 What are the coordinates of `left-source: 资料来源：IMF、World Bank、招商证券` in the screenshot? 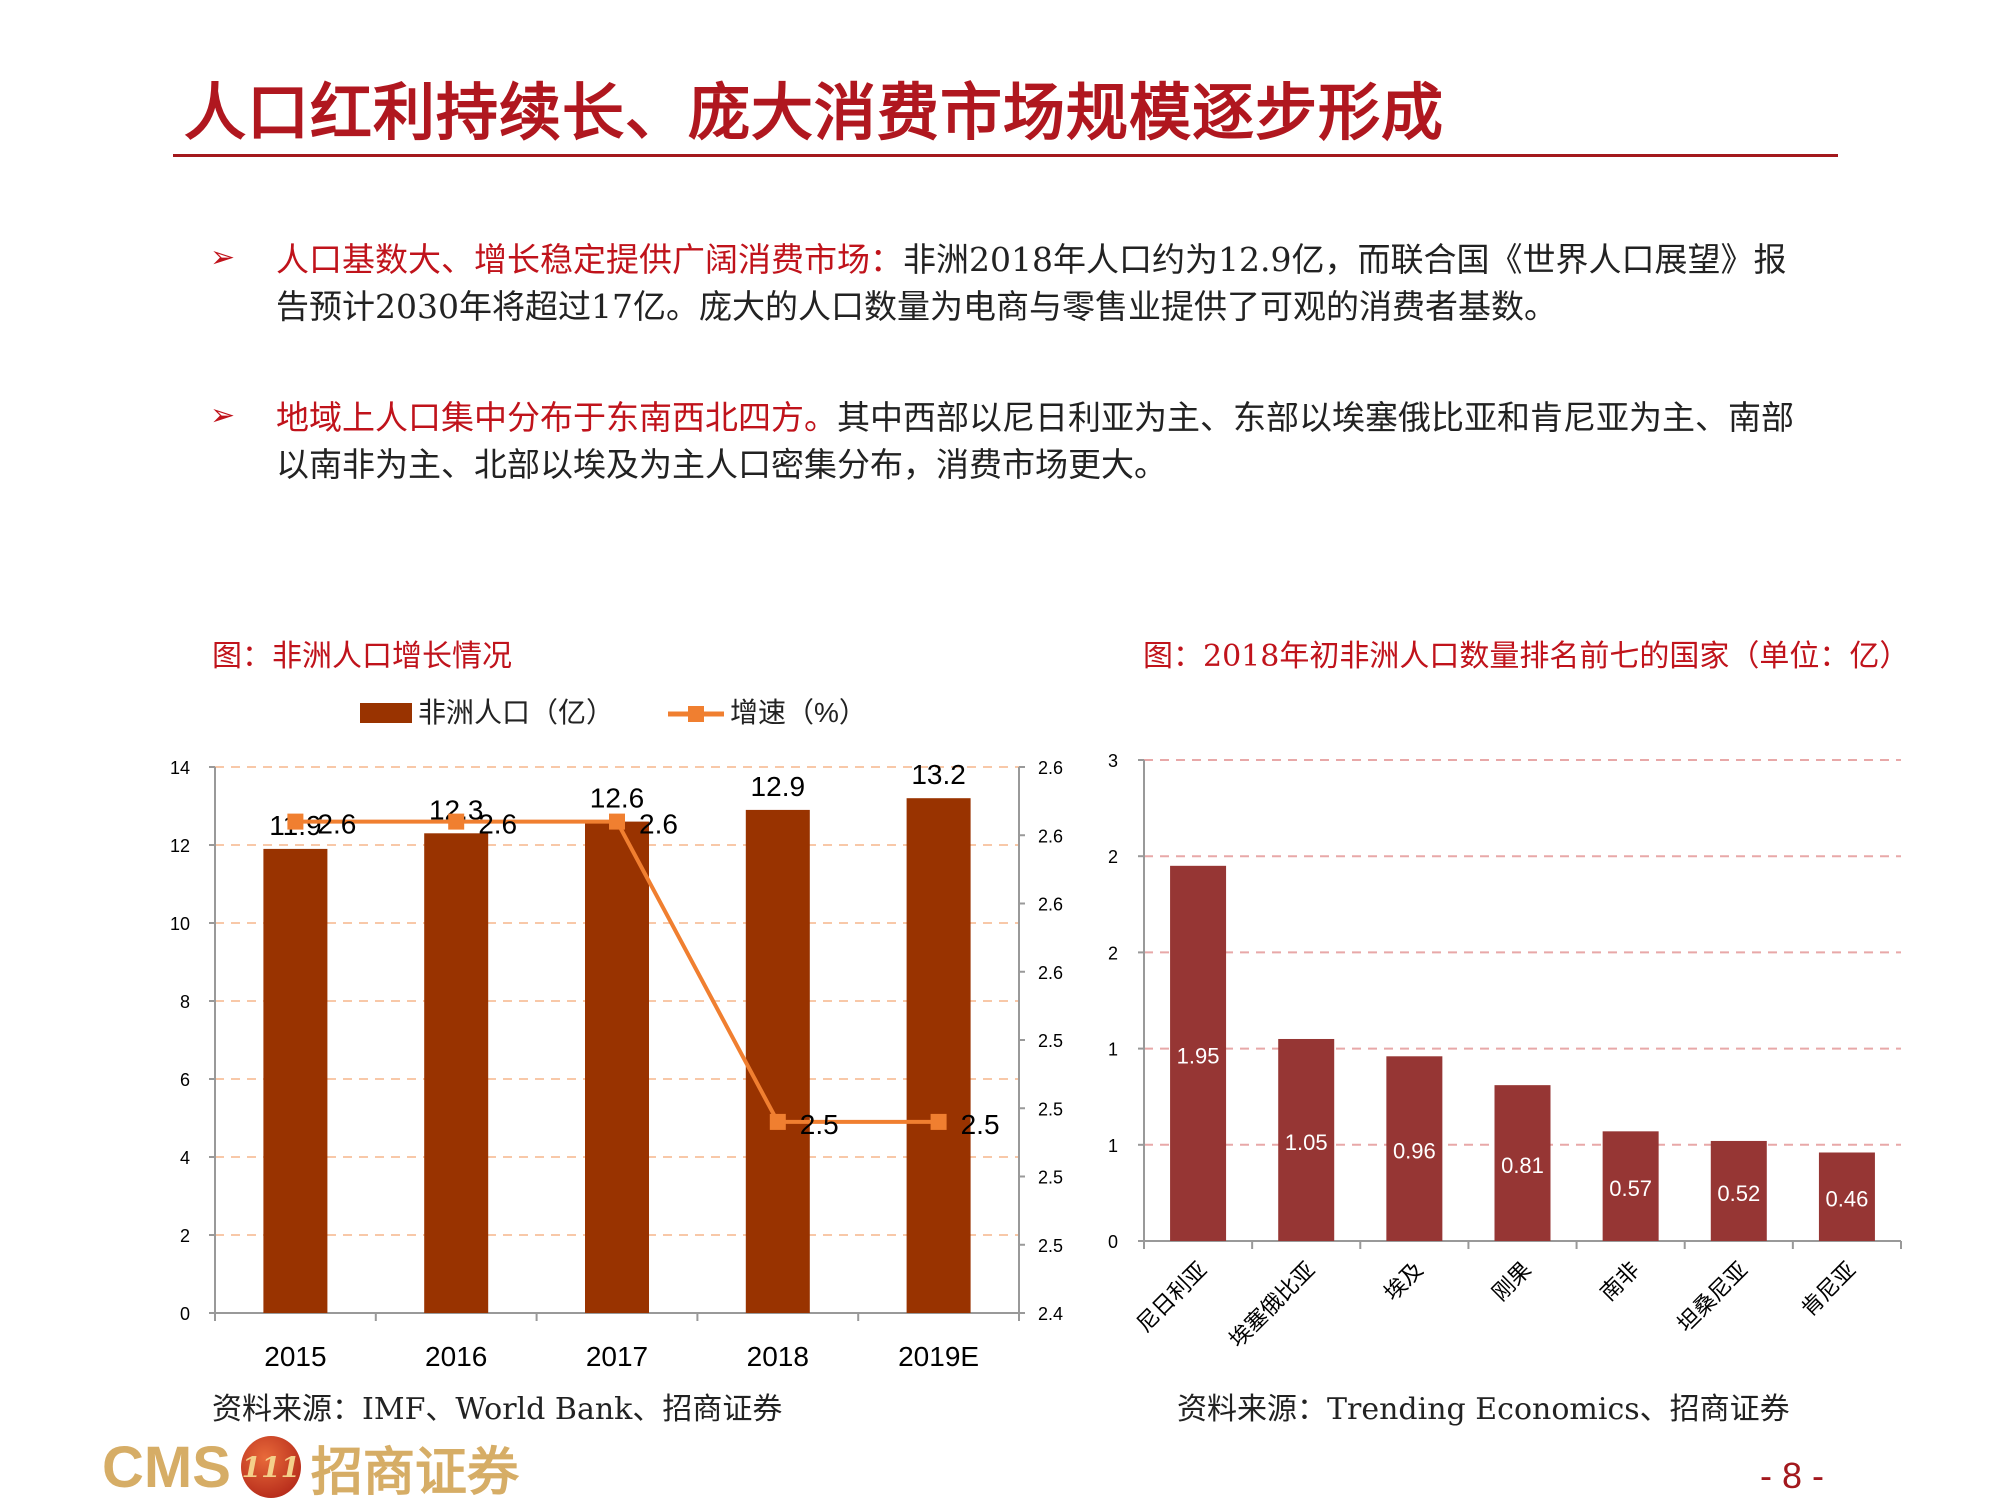 It's located at (497, 1409).